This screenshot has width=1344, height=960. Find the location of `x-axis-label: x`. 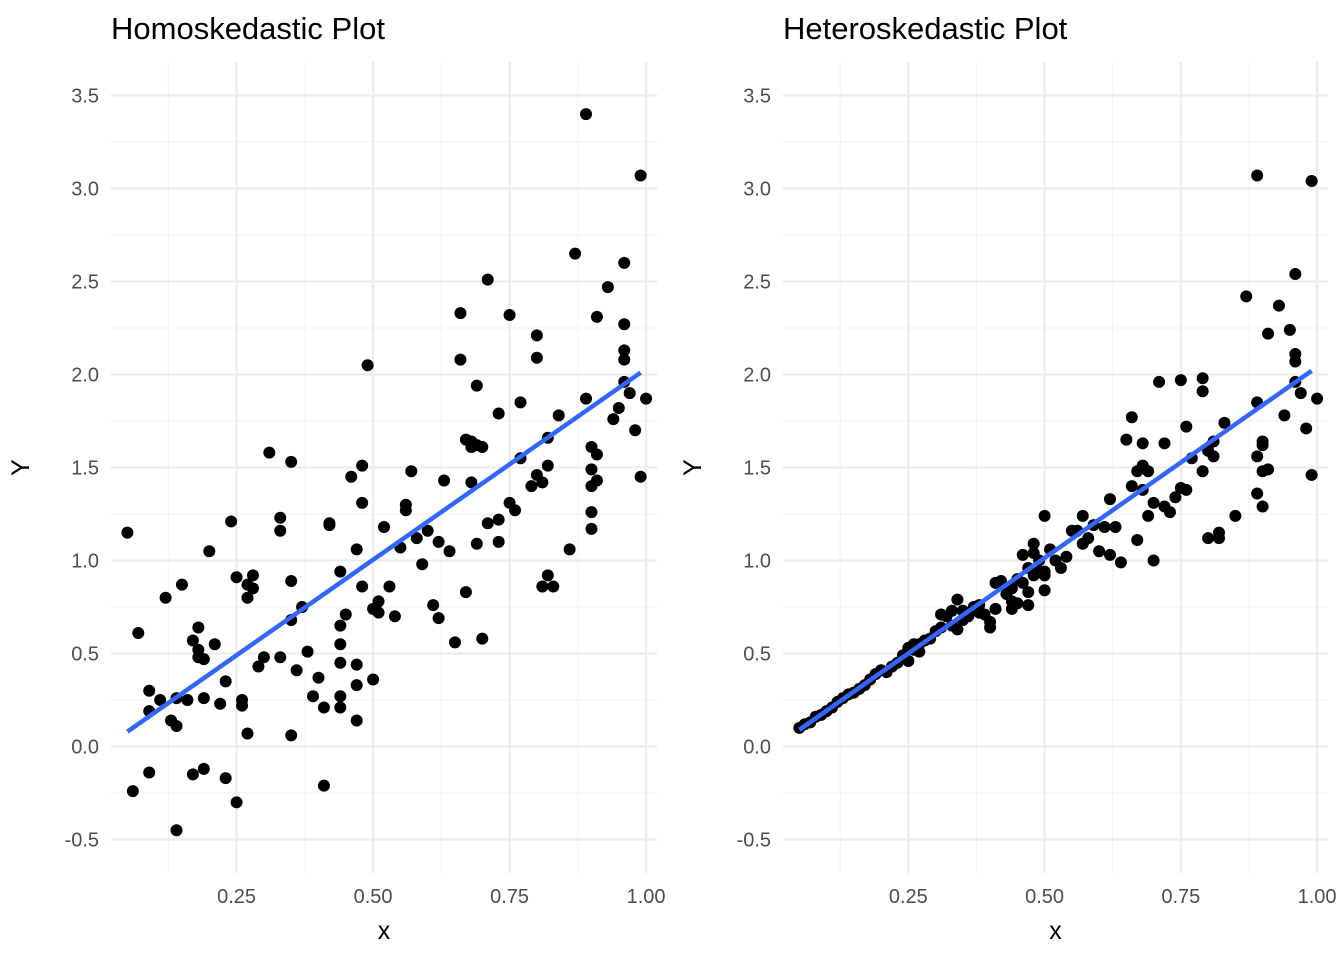

x-axis-label: x is located at coordinates (1055, 931).